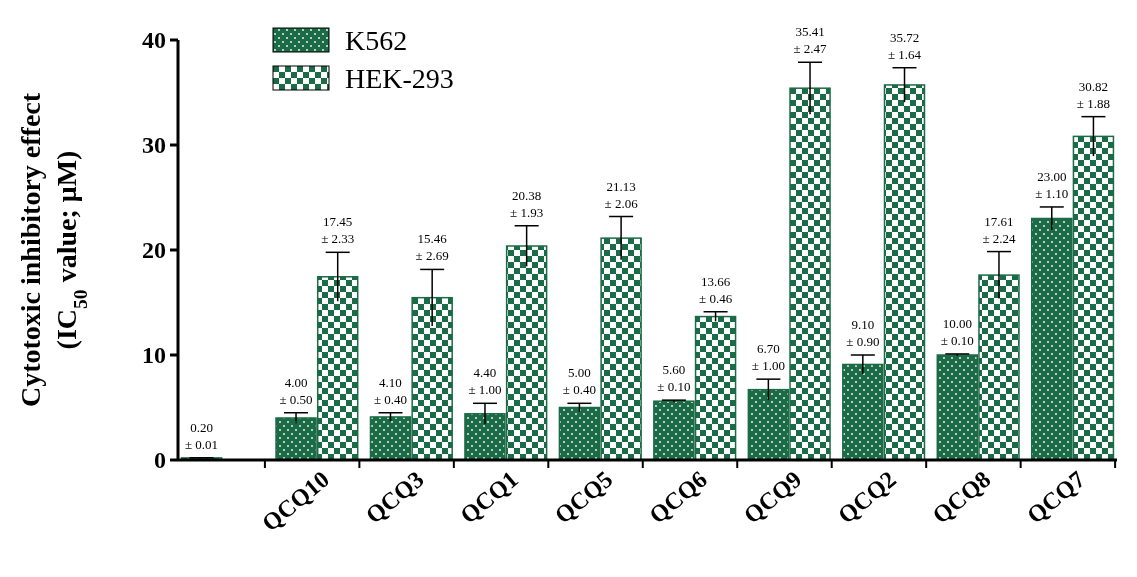 This screenshot has width=1137, height=577. Describe the element at coordinates (154, 250) in the screenshot. I see `y-tick-label: 20` at that location.